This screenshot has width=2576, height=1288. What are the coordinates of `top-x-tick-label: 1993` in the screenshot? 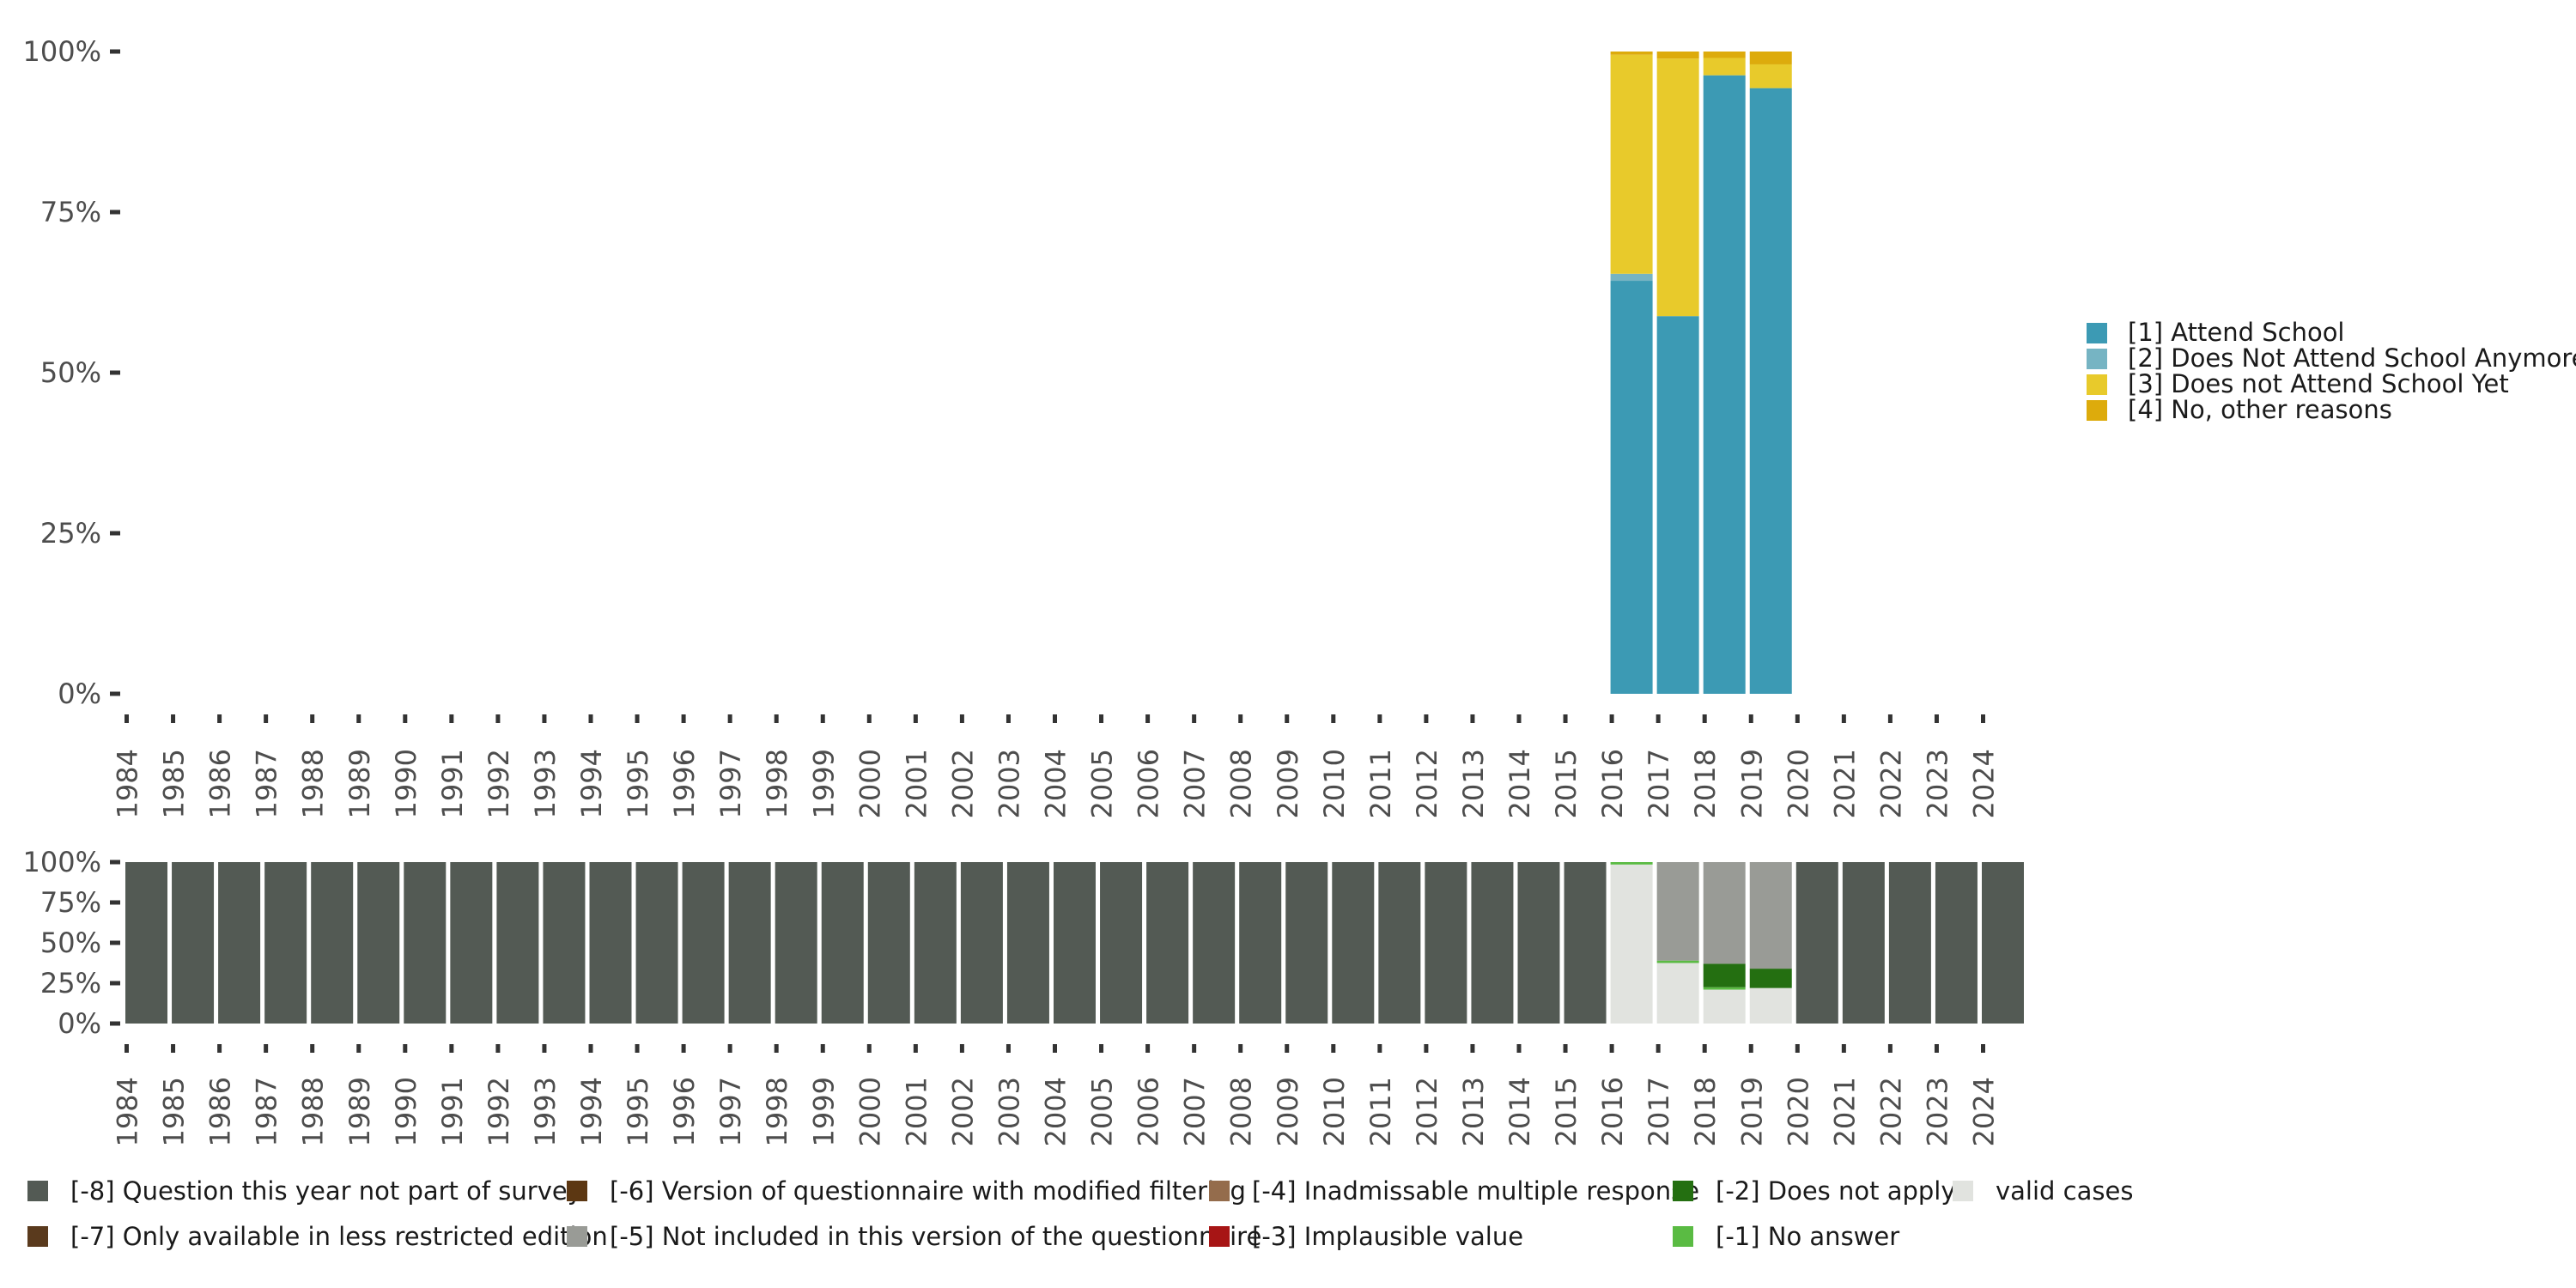 It's located at (545, 783).